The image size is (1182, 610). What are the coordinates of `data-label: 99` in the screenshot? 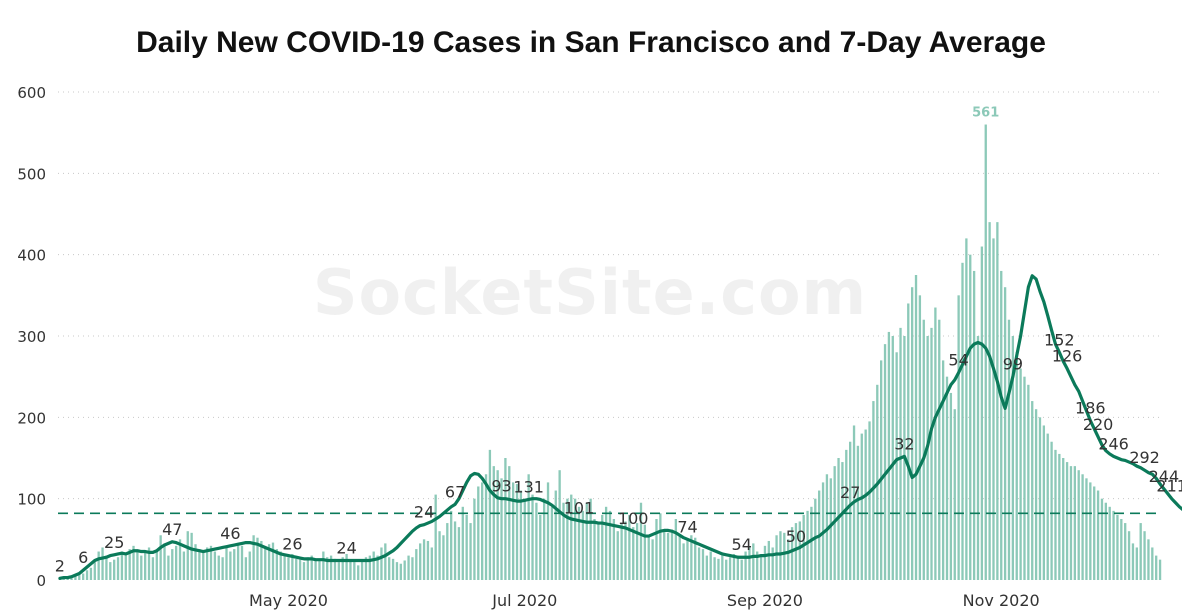 It's located at (1013, 364).